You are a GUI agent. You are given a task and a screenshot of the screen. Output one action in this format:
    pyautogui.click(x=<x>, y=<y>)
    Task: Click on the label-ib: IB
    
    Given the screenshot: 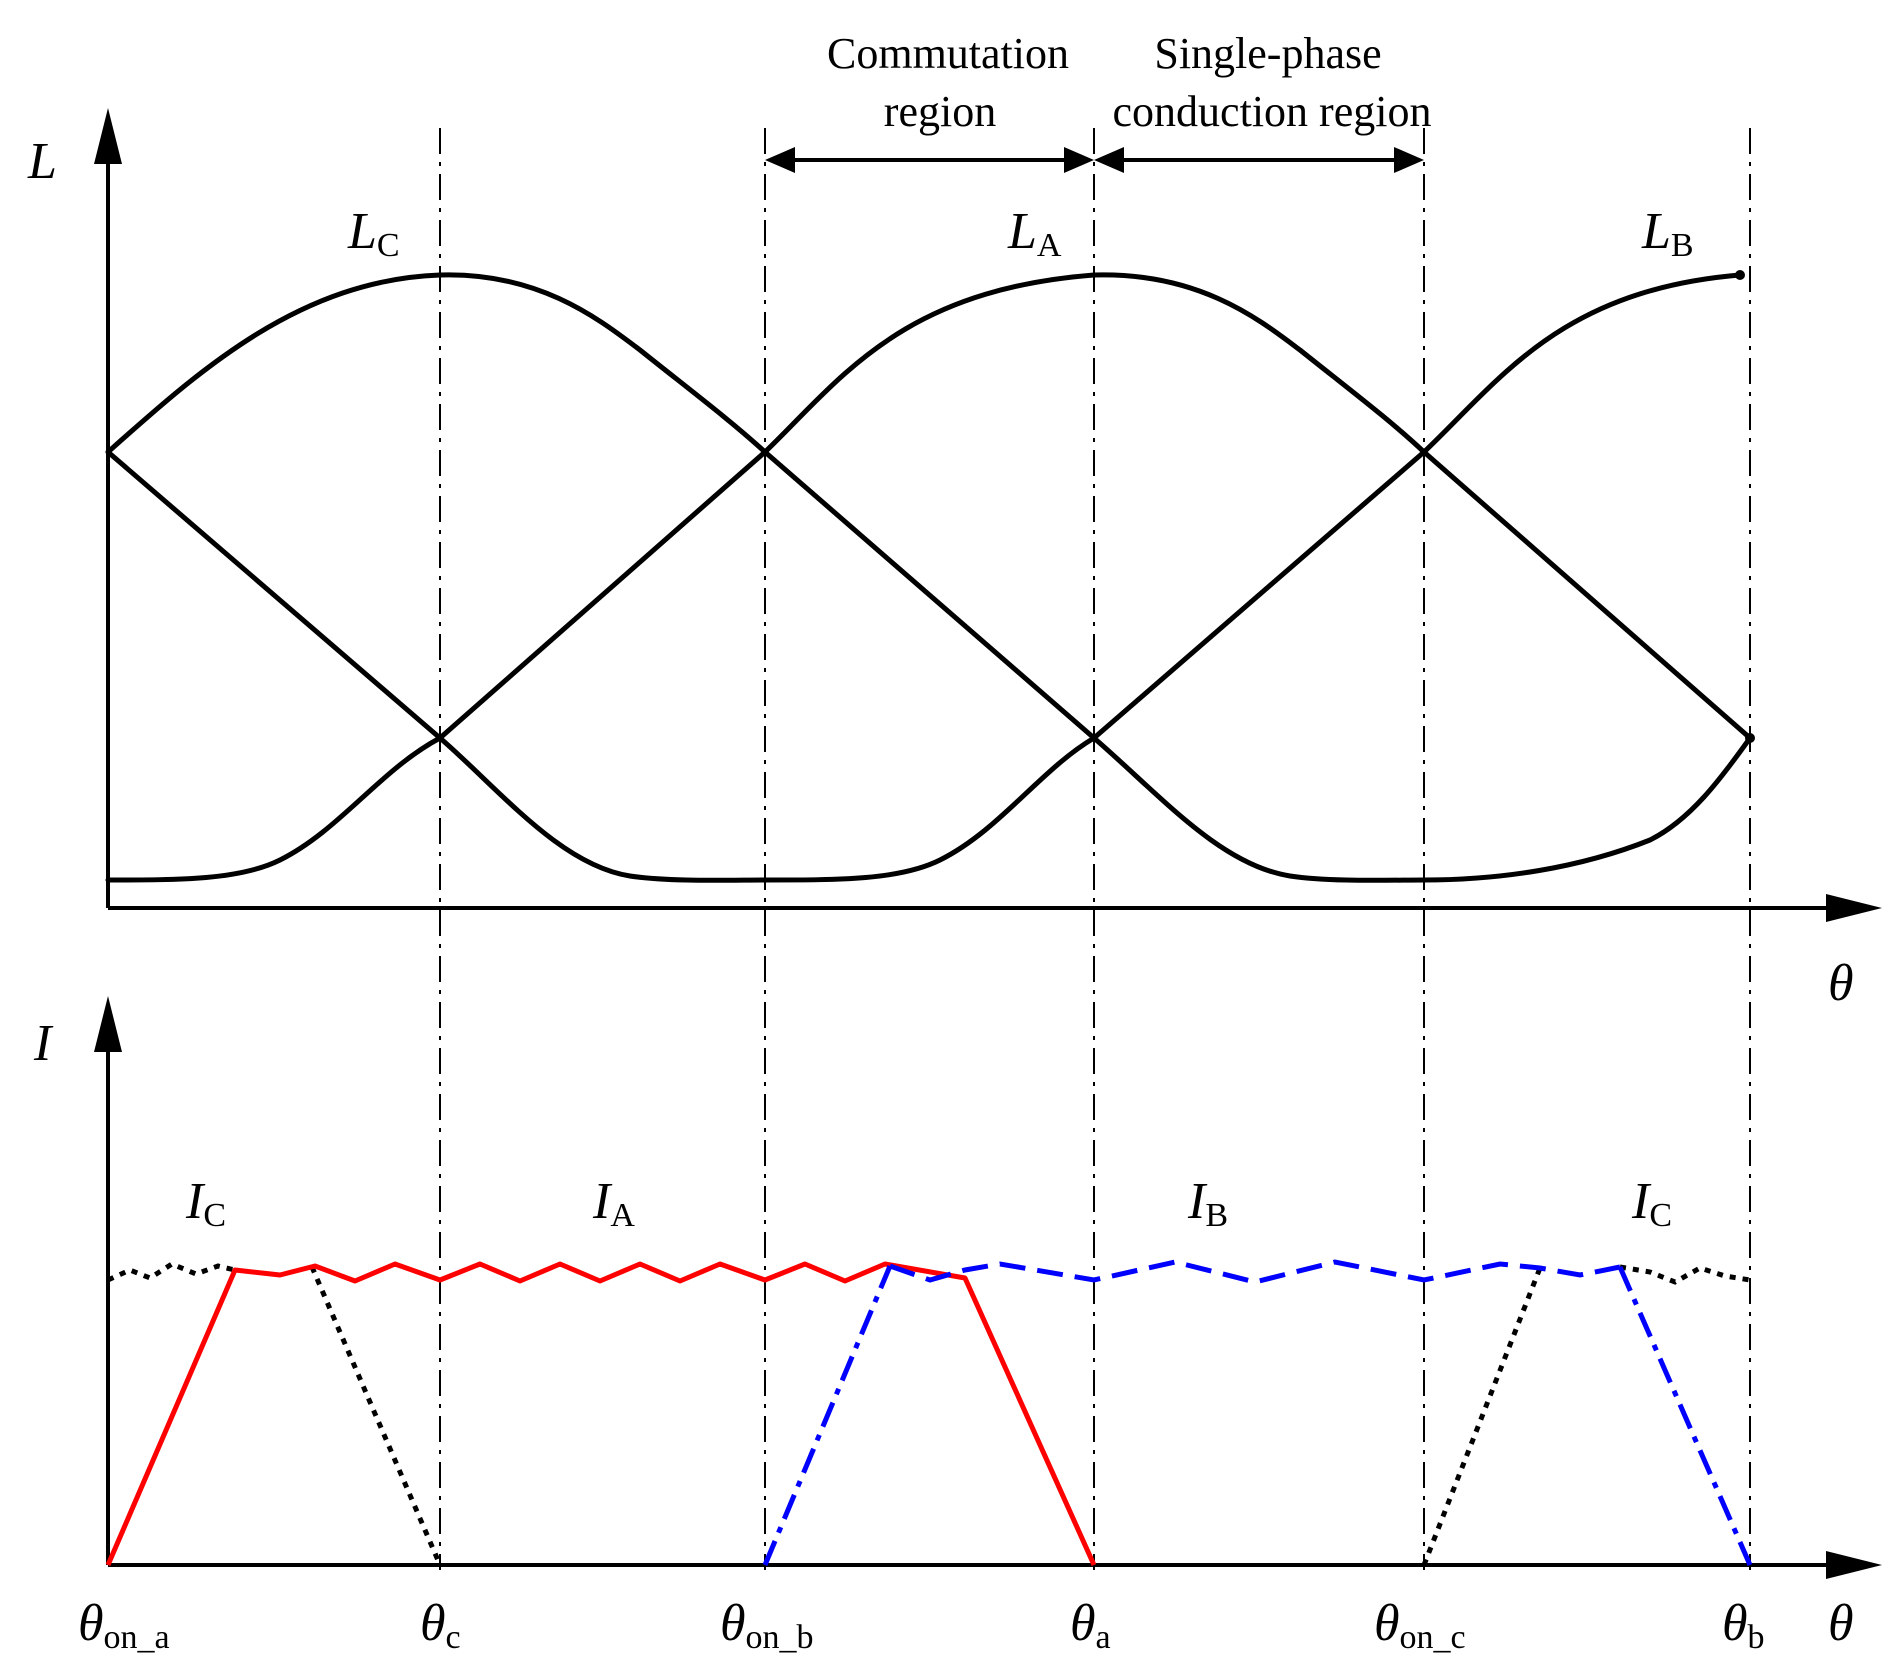 What is the action you would take?
    pyautogui.click(x=1207, y=1203)
    